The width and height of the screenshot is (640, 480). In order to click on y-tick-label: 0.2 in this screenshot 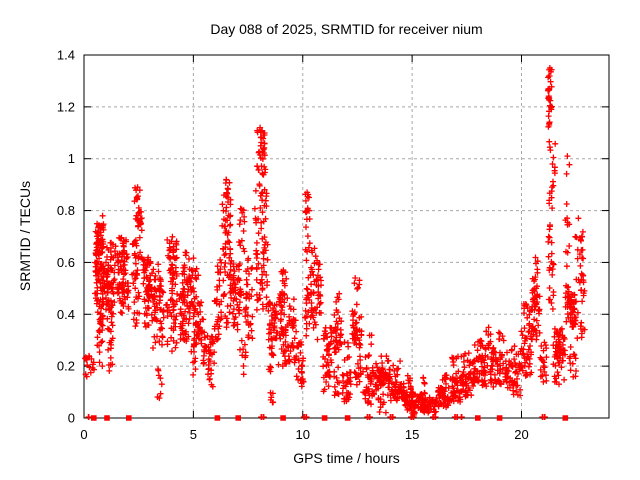, I will do `click(66, 366)`.